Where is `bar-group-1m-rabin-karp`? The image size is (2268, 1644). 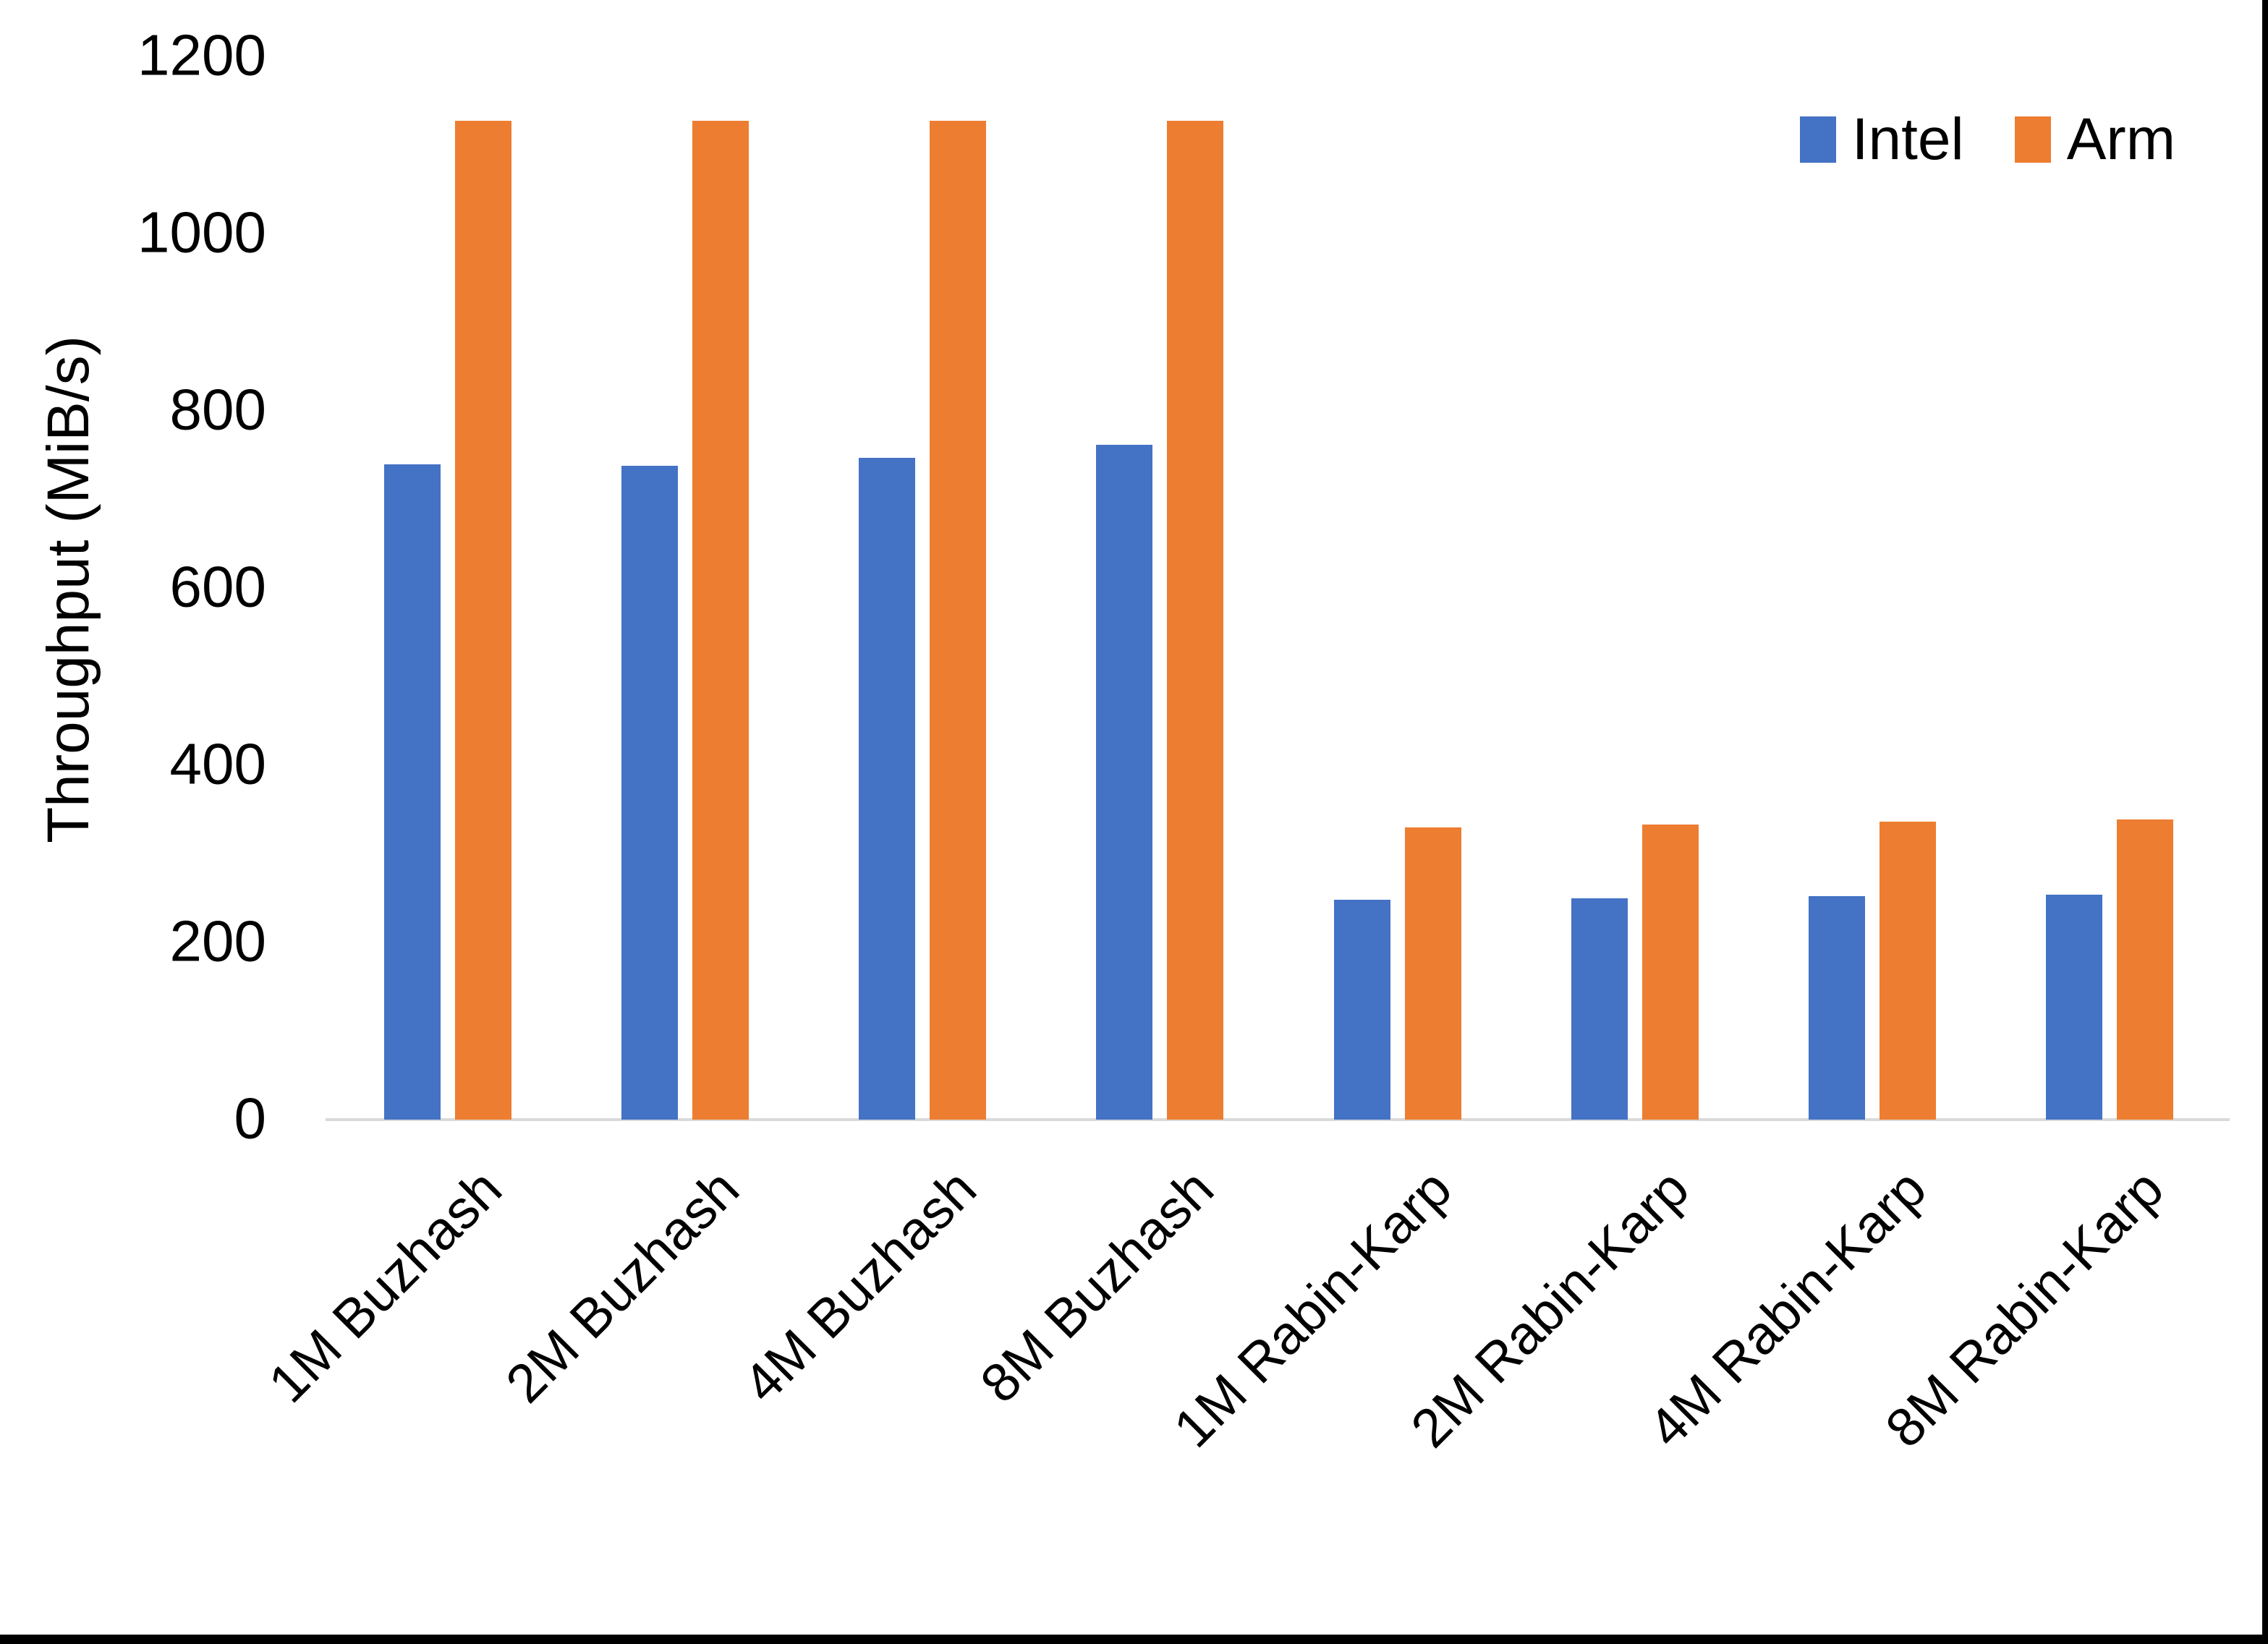 bar-group-1m-rabin-karp is located at coordinates (1397, 973).